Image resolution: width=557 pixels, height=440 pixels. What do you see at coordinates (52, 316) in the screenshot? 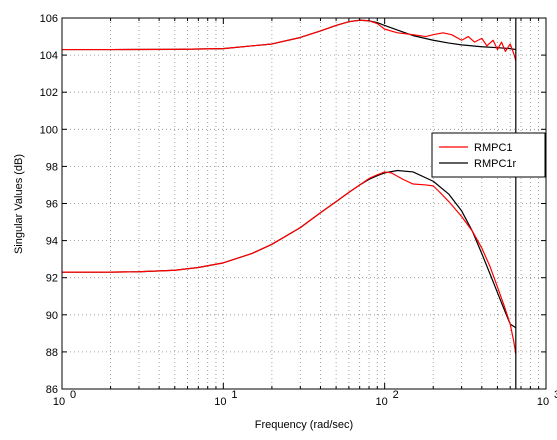
I see `y-tick-label: 90` at bounding box center [52, 316].